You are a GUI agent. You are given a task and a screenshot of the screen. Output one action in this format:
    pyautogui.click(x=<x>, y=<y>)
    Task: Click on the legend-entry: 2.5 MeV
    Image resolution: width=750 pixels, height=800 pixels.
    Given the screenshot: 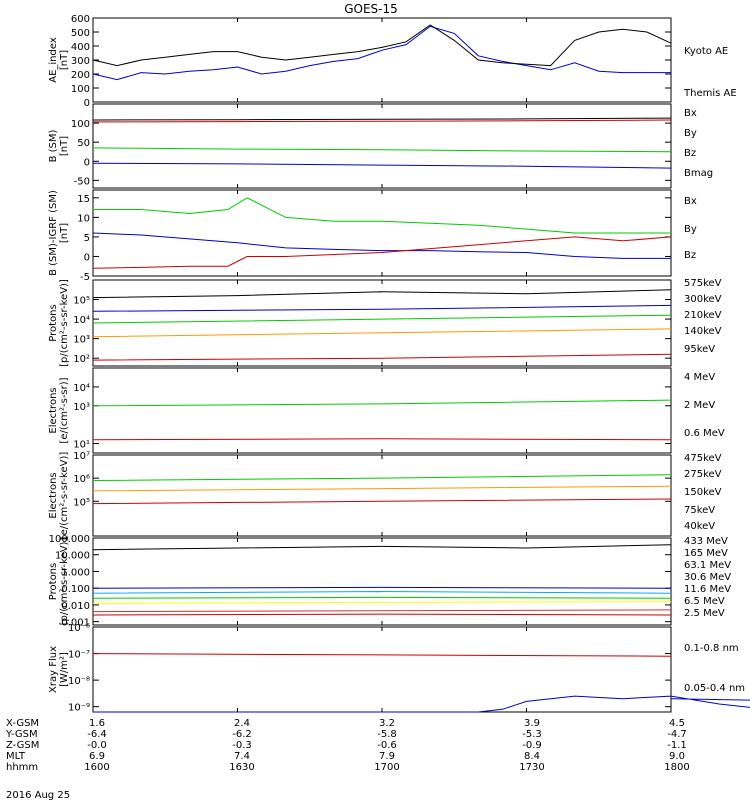 What is the action you would take?
    pyautogui.click(x=704, y=613)
    